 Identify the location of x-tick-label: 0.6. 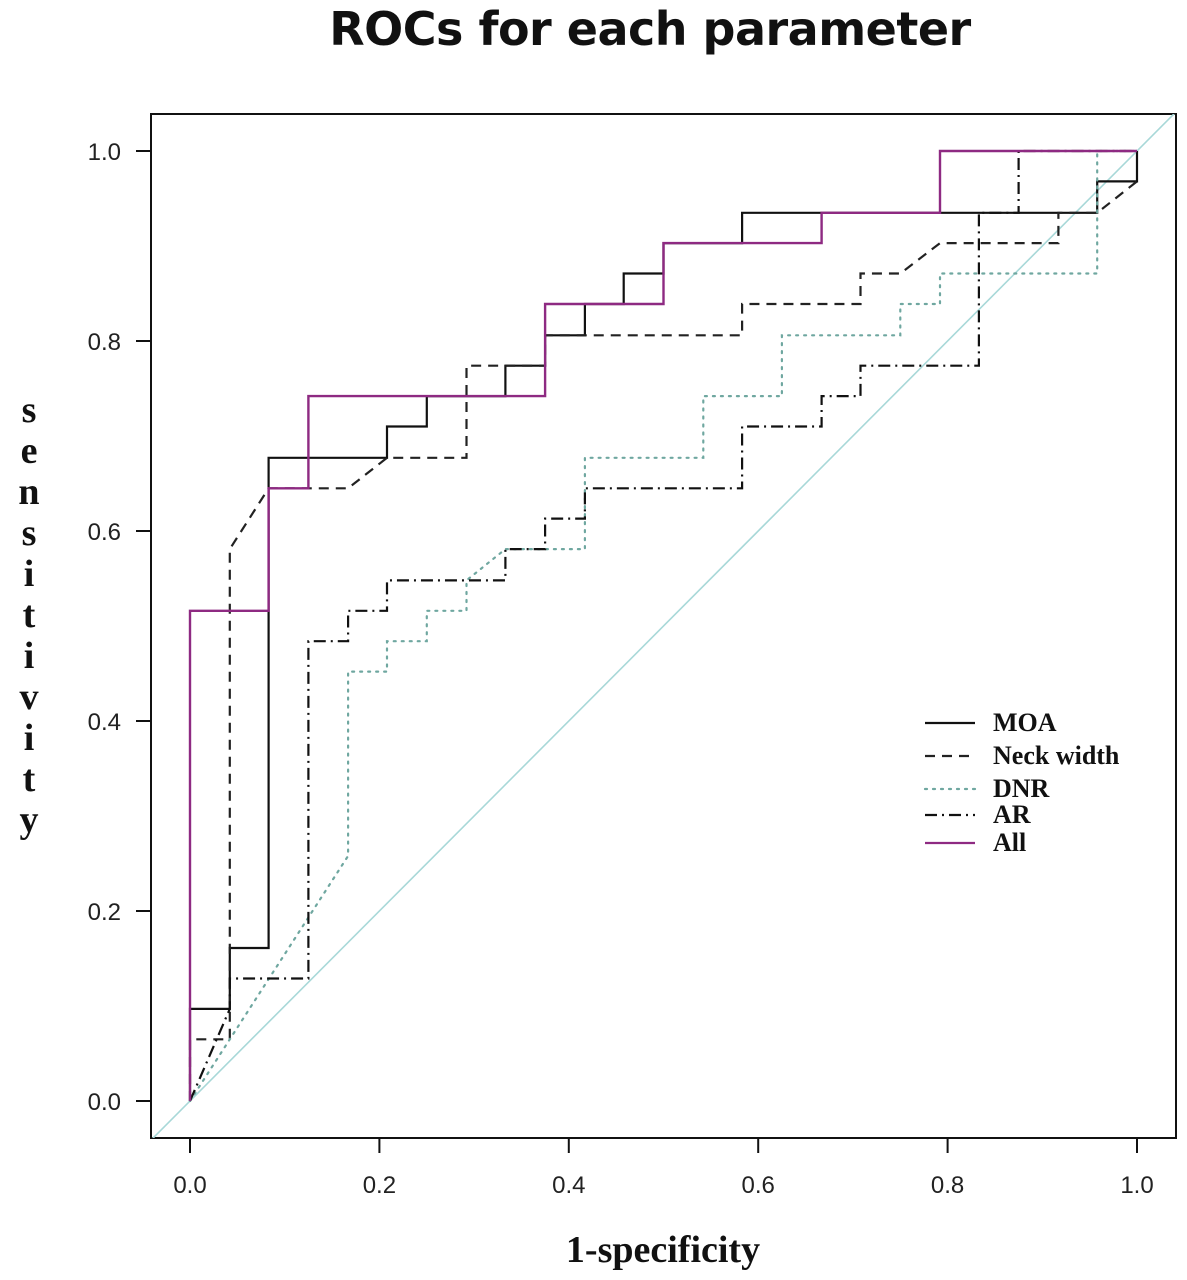
(758, 1185).